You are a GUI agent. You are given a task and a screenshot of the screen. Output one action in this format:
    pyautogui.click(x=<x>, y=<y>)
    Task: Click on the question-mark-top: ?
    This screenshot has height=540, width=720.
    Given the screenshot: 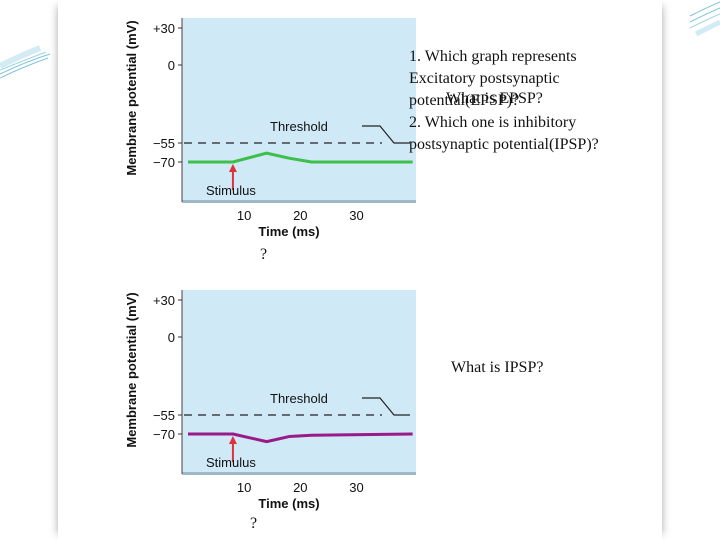 What is the action you would take?
    pyautogui.click(x=264, y=254)
    